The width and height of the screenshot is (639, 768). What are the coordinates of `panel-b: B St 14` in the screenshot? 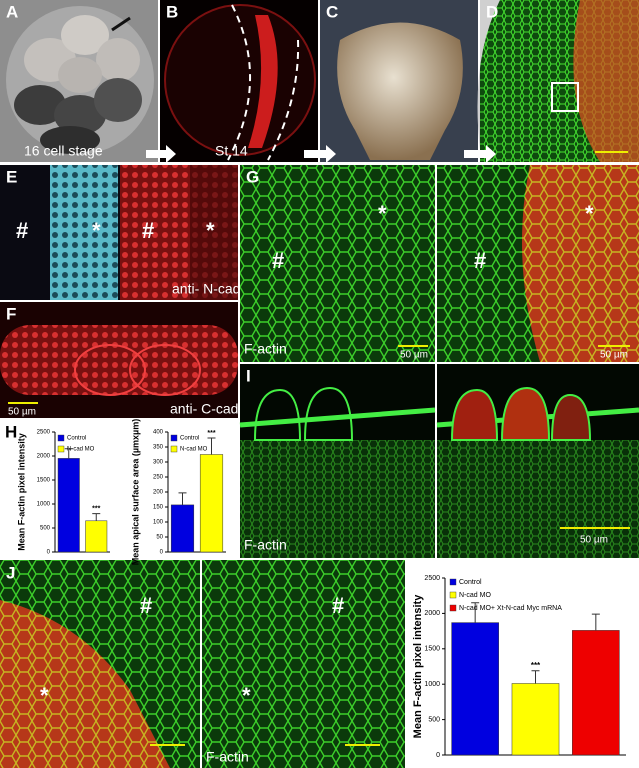 It's located at (232, 81).